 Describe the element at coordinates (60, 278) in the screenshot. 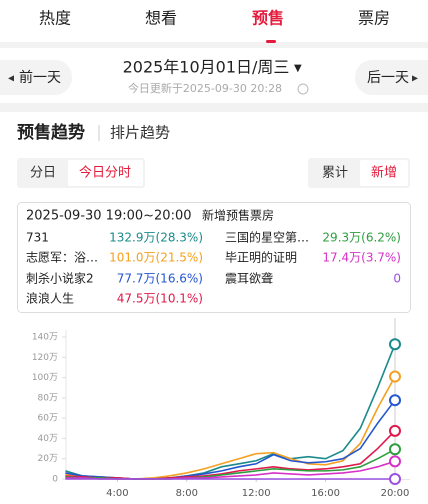

I see `tooltip-name: 刺杀小说家2` at that location.